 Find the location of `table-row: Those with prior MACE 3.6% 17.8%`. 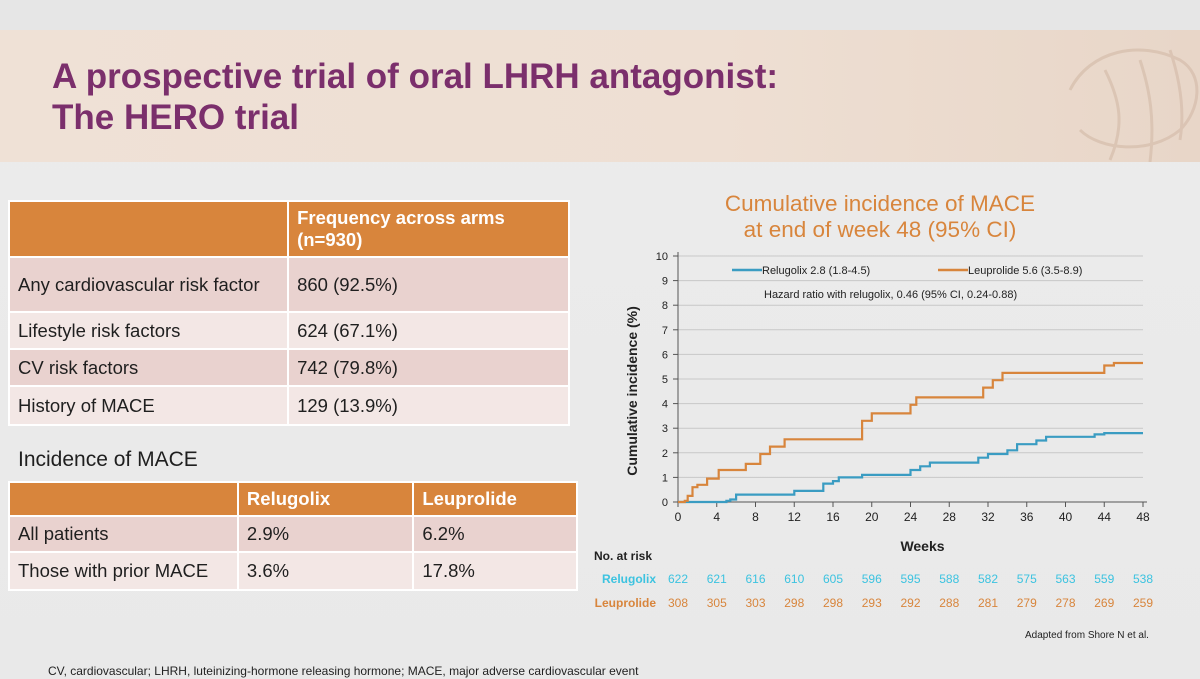

table-row: Those with prior MACE 3.6% 17.8% is located at coordinates (293, 571).